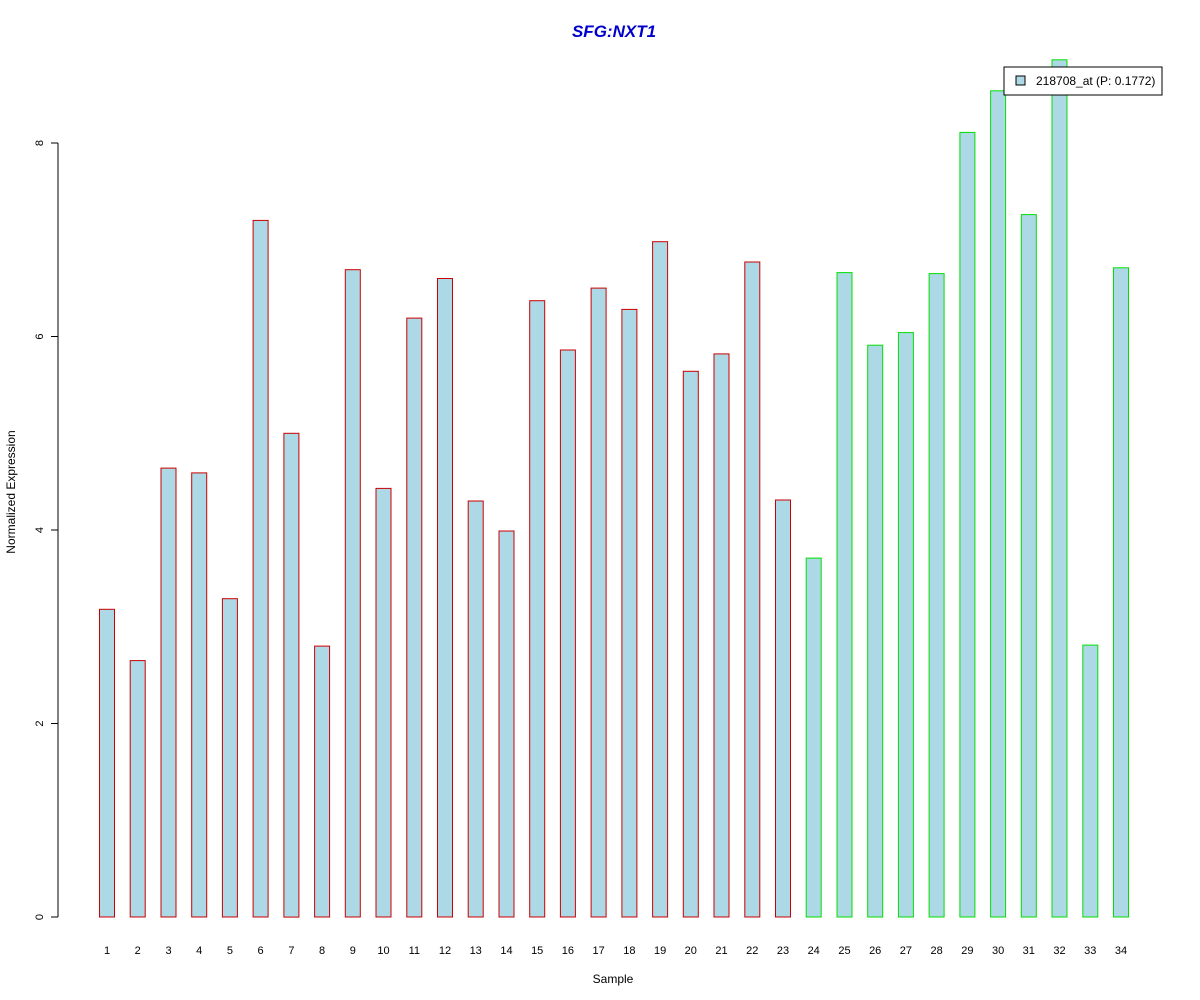 Image resolution: width=1200 pixels, height=1000 pixels. Describe the element at coordinates (40, 530) in the screenshot. I see `y-tick-label: 4` at that location.